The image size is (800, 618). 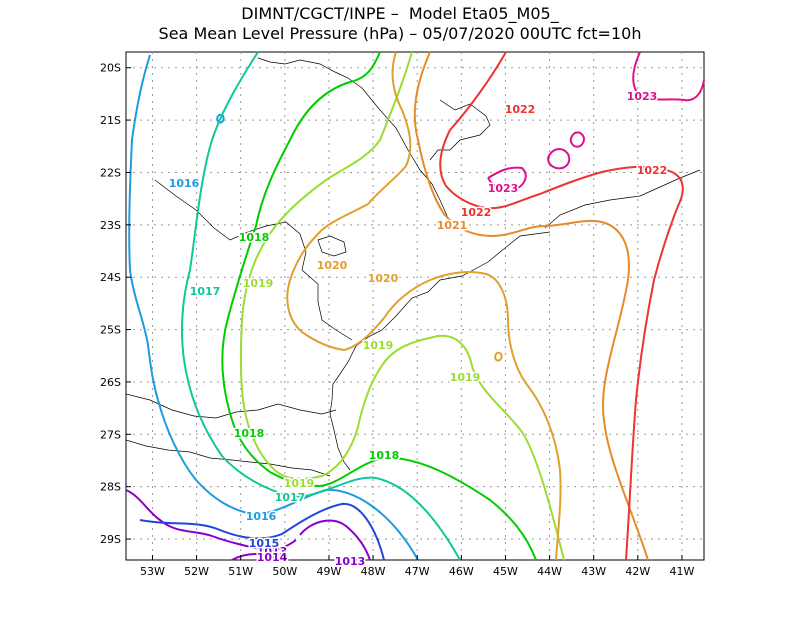 I want to click on lagoon-outline, so click(x=332, y=246).